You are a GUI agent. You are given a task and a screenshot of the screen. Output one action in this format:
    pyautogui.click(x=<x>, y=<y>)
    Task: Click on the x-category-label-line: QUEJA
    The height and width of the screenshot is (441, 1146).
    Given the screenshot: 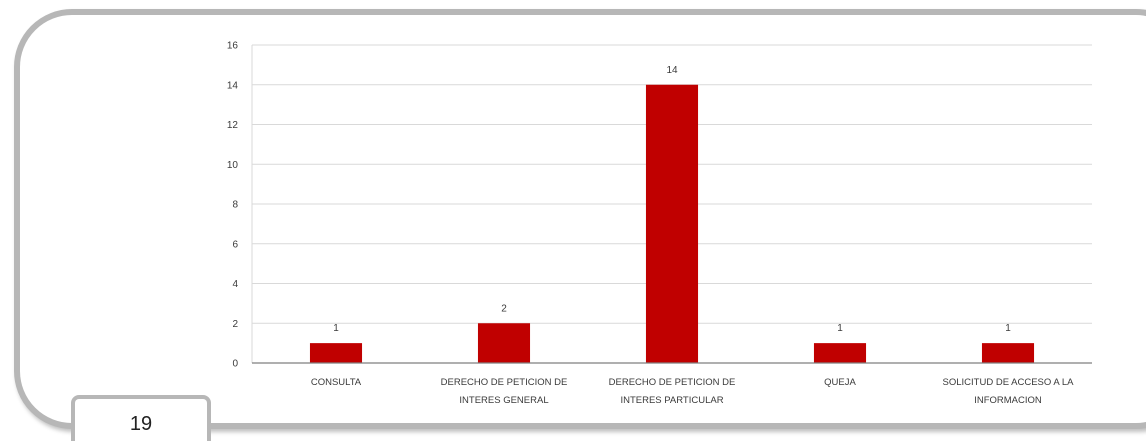 What is the action you would take?
    pyautogui.click(x=840, y=382)
    